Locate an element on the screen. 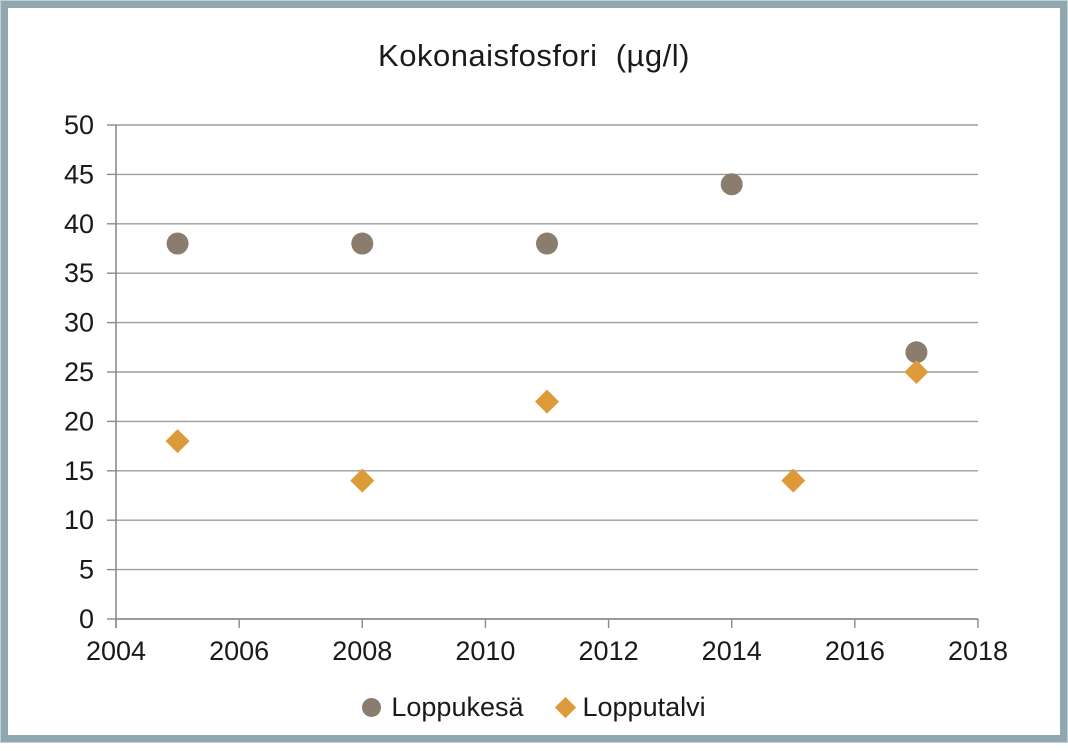  legend-item-loppukesa: Loppukesä is located at coordinates (443, 707).